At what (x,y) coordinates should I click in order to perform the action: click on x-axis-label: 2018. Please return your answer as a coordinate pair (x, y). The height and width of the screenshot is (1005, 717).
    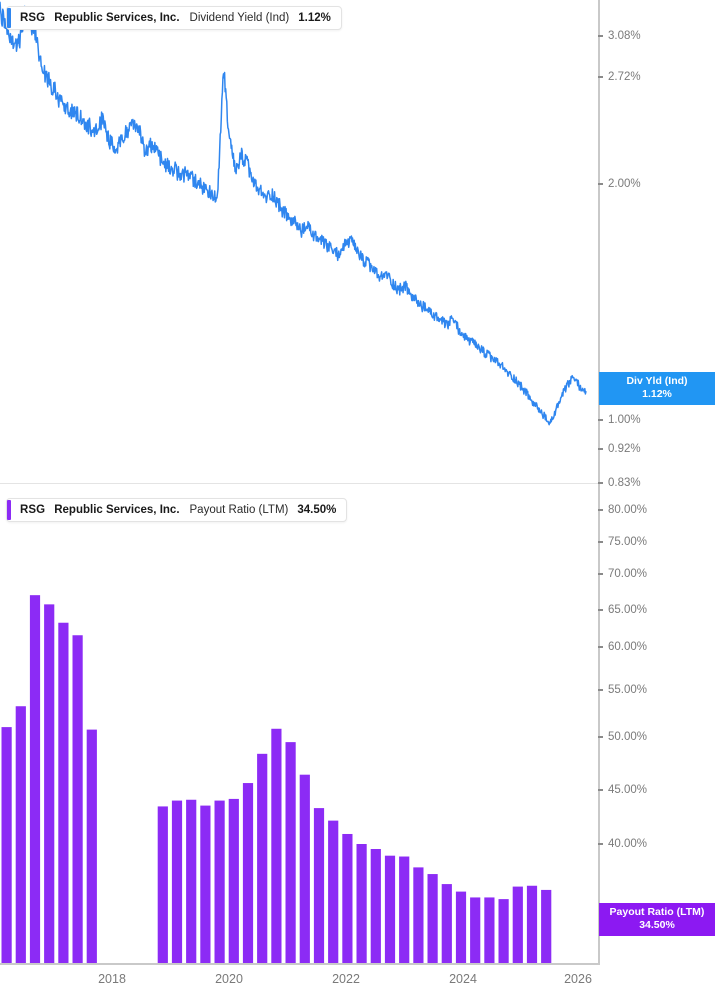
    Looking at the image, I should click on (112, 979).